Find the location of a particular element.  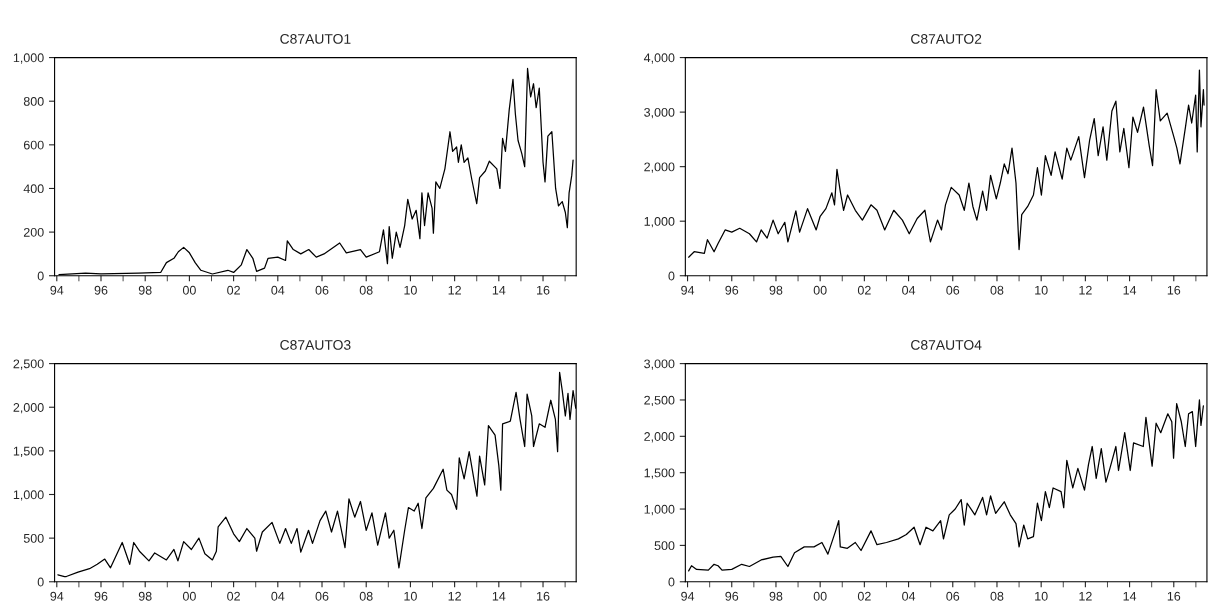

y-tick-label: 600 is located at coordinates (33, 145).